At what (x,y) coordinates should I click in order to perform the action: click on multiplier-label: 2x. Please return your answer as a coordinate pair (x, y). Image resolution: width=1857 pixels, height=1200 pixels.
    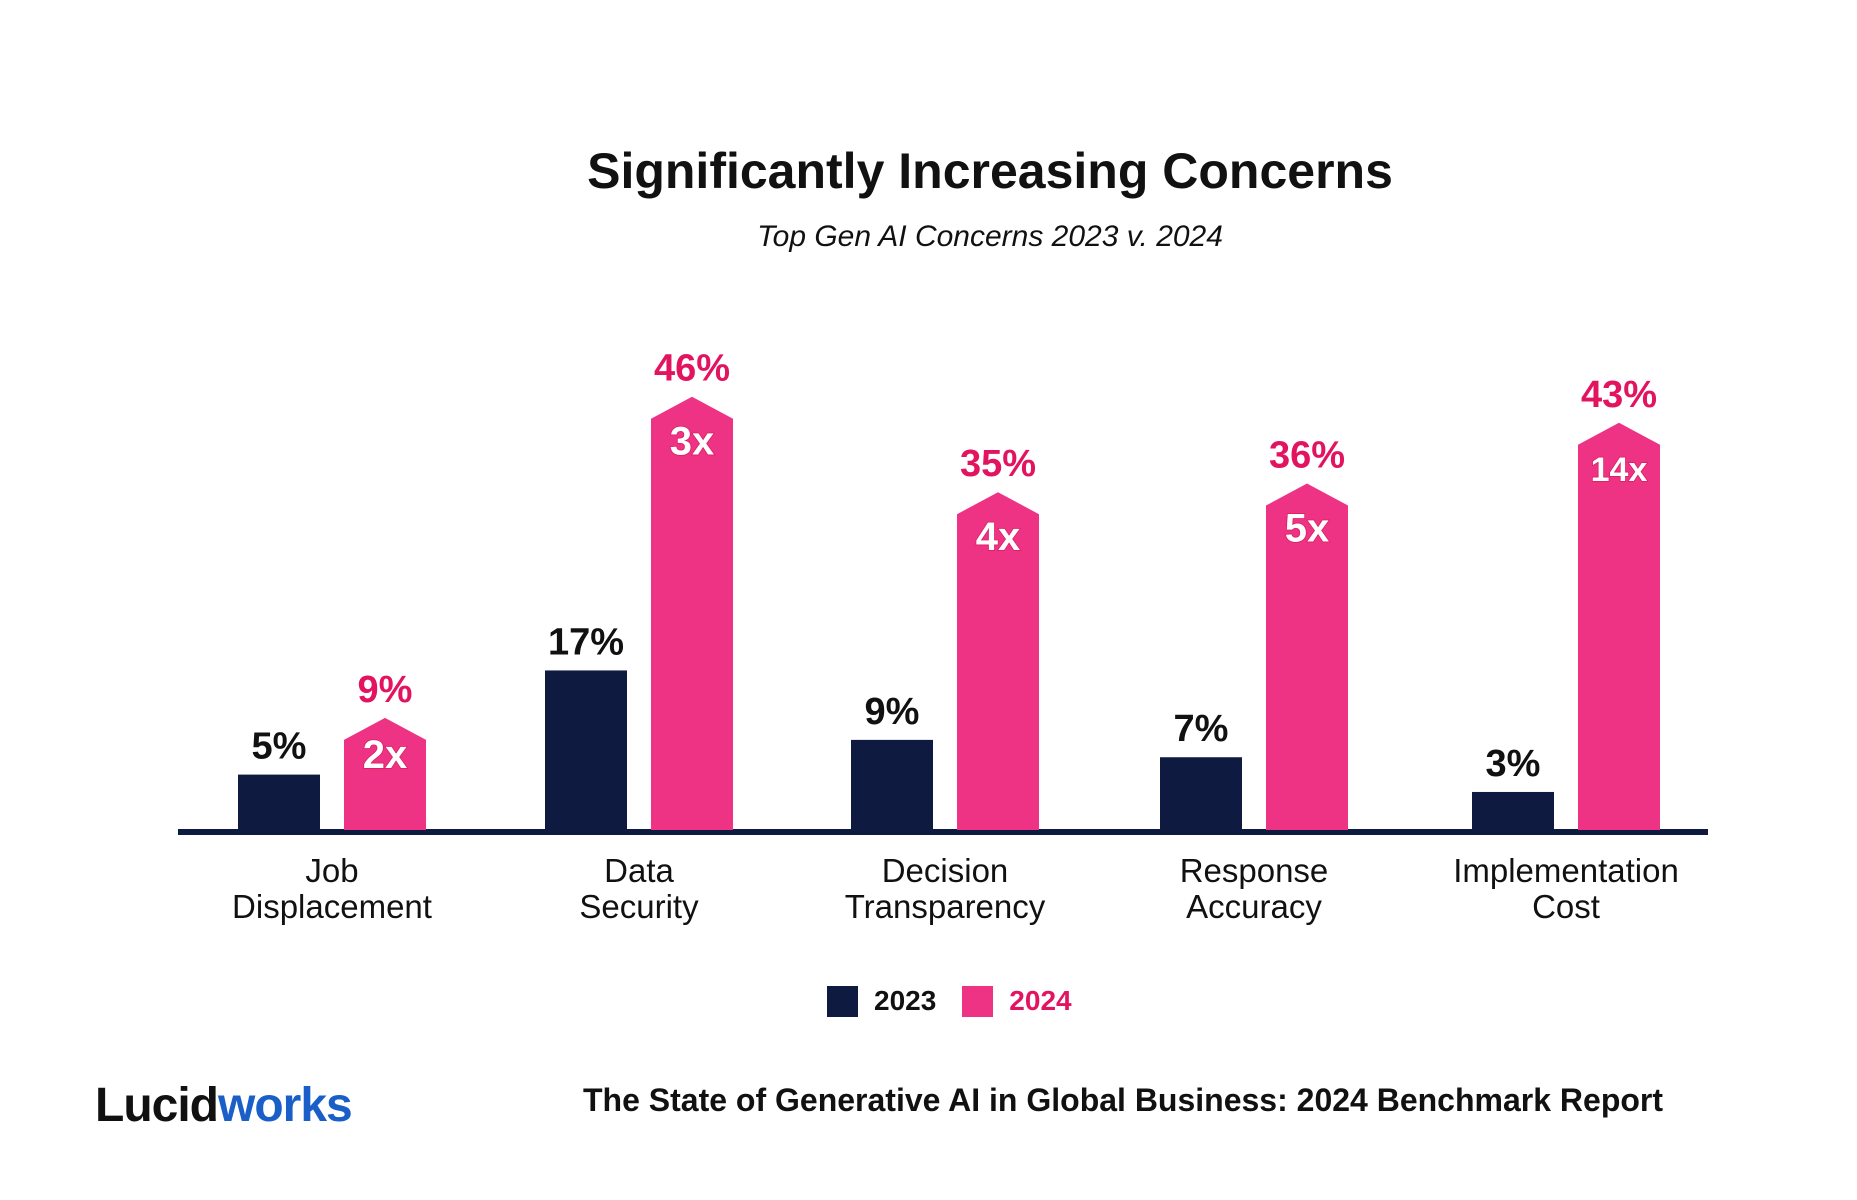
    Looking at the image, I should click on (385, 755).